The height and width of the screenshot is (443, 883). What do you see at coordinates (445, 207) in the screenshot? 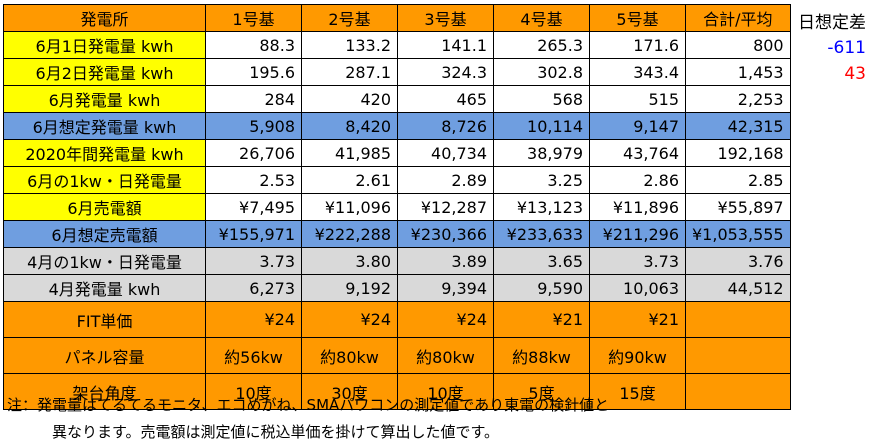
I see `table-cell: ¥12,287` at bounding box center [445, 207].